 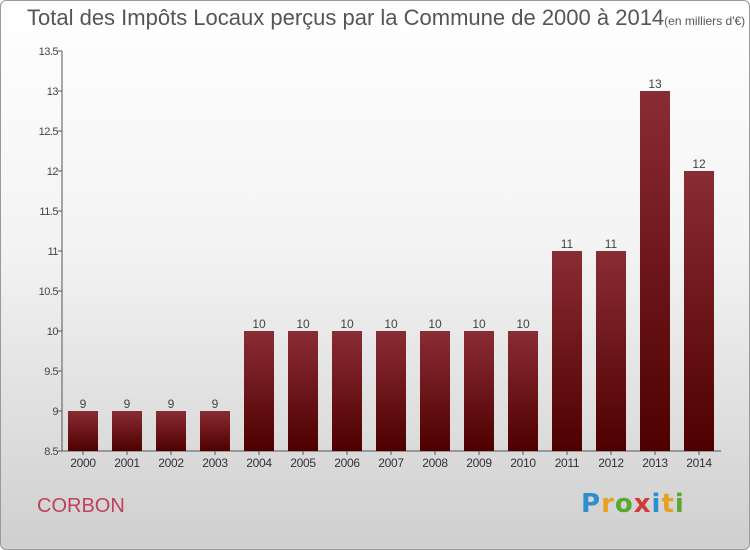 What do you see at coordinates (611, 351) in the screenshot?
I see `bar-2012` at bounding box center [611, 351].